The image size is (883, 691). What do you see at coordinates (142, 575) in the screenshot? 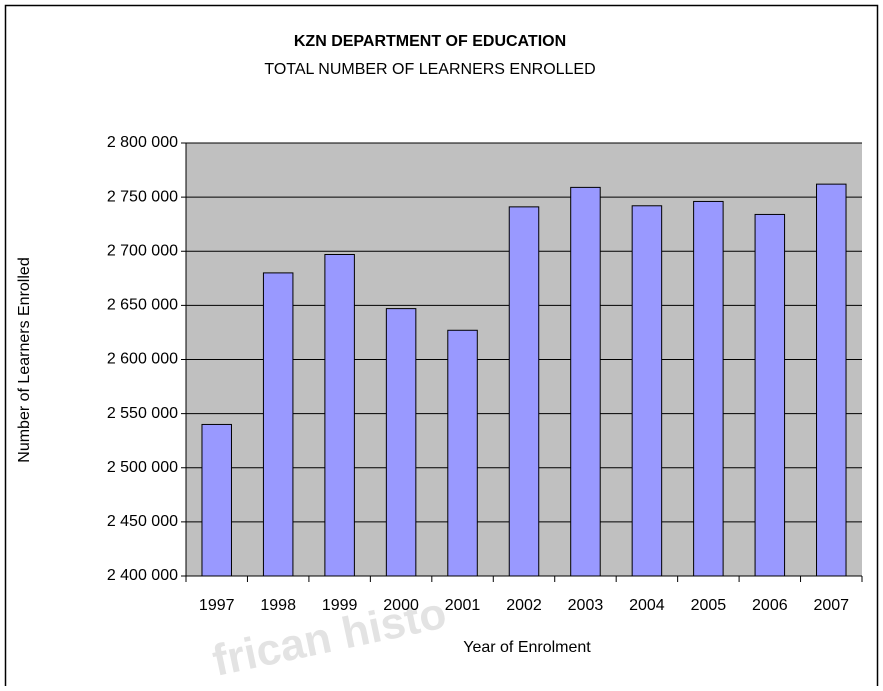
I see `y-tick-label: 2 400 000` at bounding box center [142, 575].